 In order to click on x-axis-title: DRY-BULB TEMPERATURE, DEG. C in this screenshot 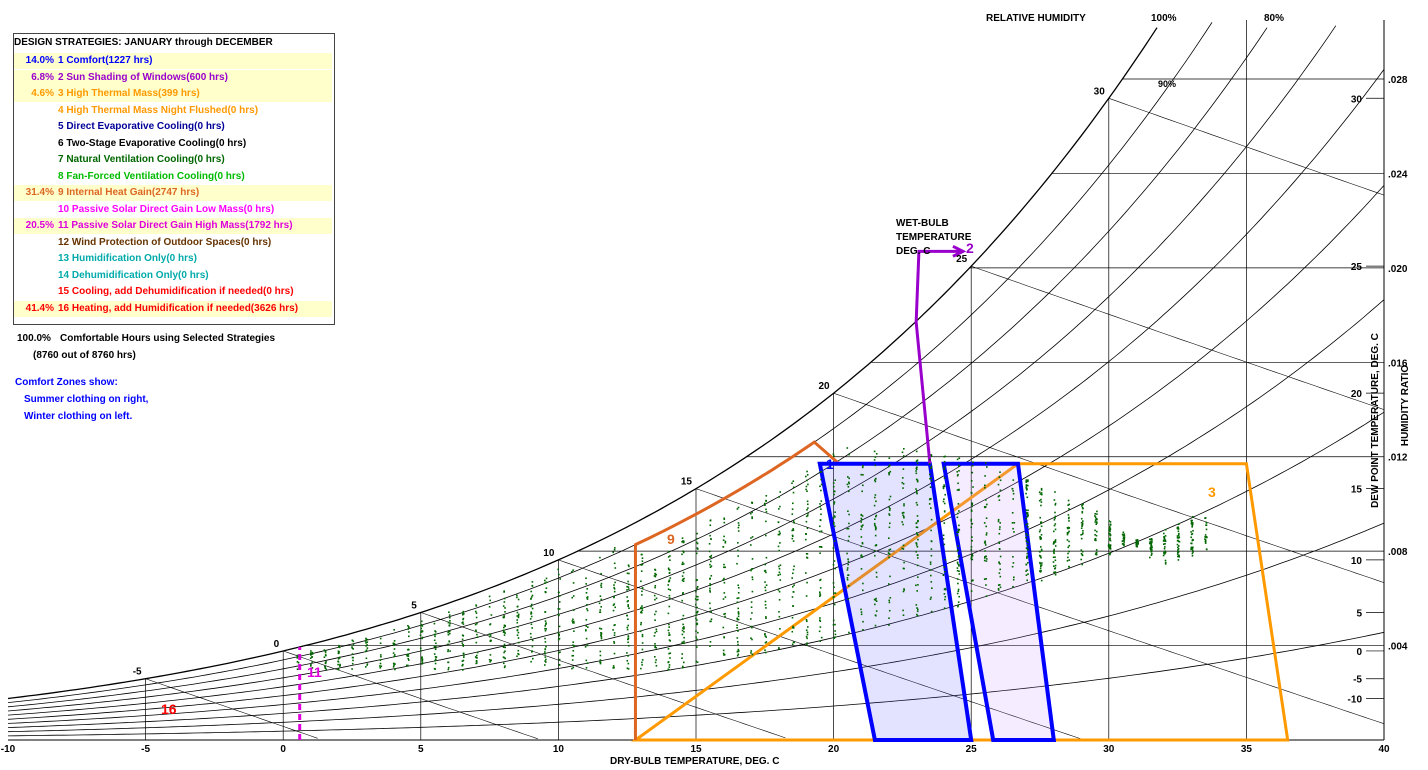, I will do `click(695, 761)`.